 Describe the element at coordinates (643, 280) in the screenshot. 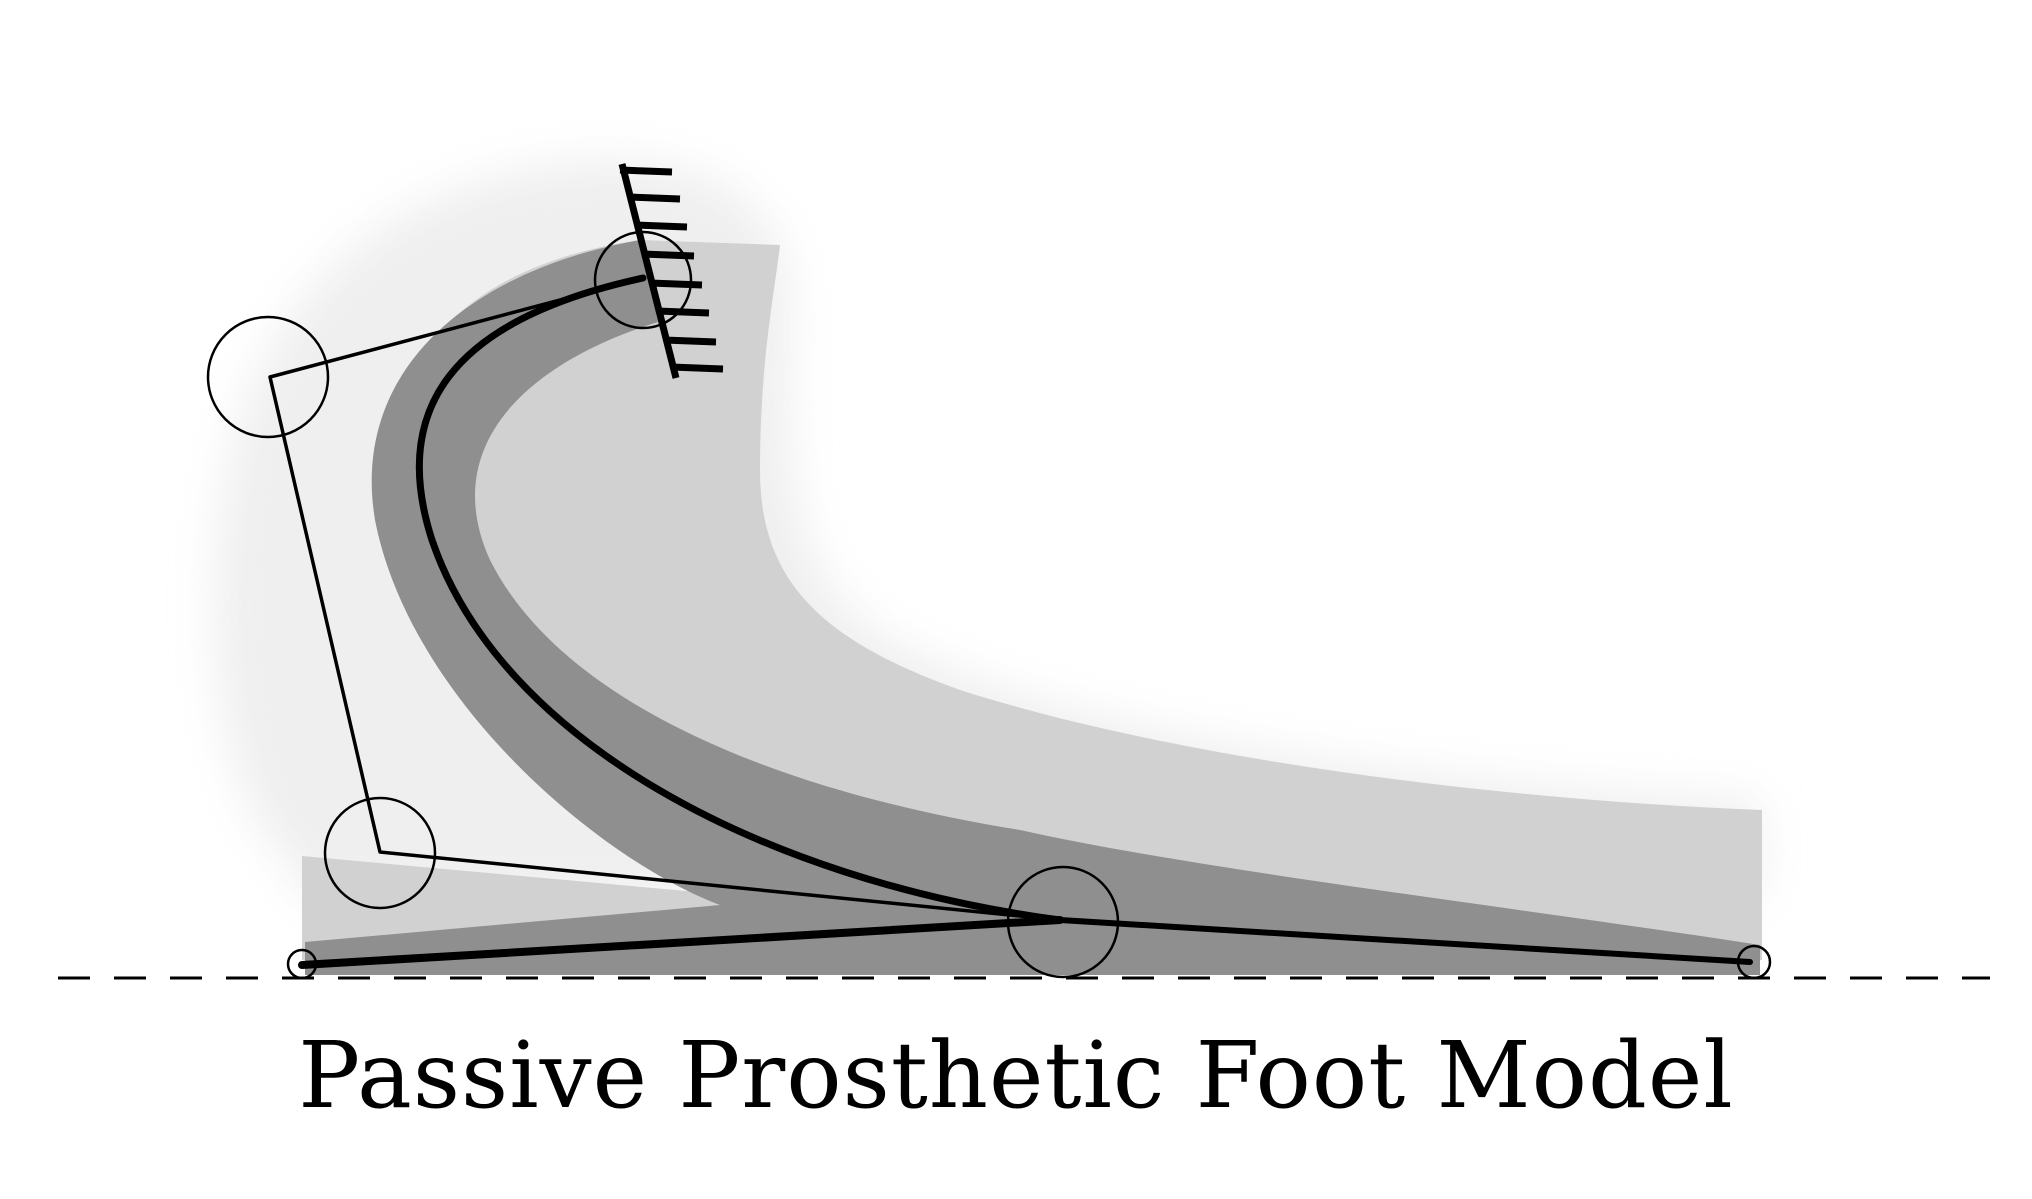

I see `upper-joint` at that location.